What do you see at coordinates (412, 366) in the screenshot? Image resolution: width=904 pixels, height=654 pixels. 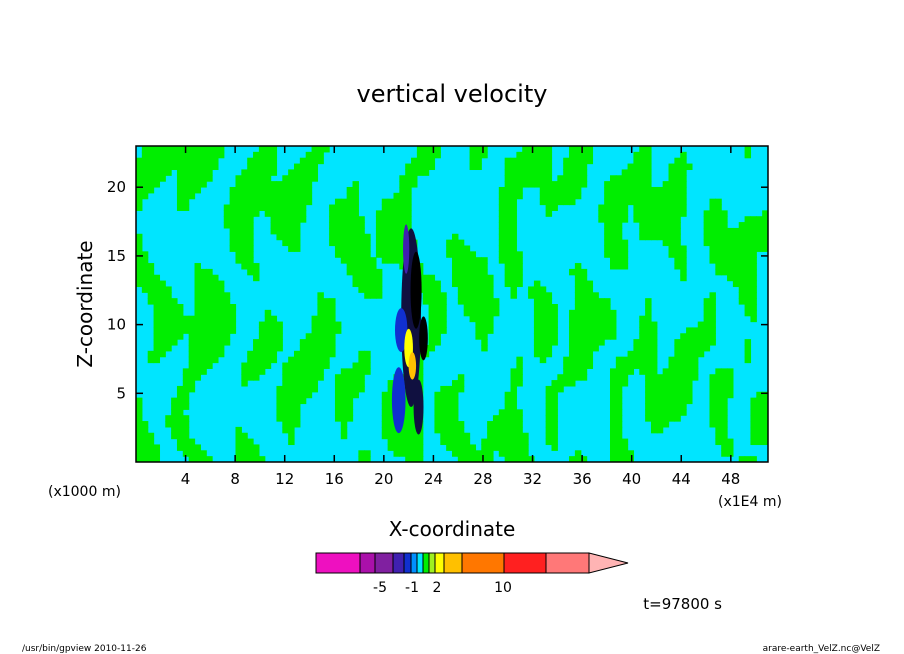 I see `convective-core` at bounding box center [412, 366].